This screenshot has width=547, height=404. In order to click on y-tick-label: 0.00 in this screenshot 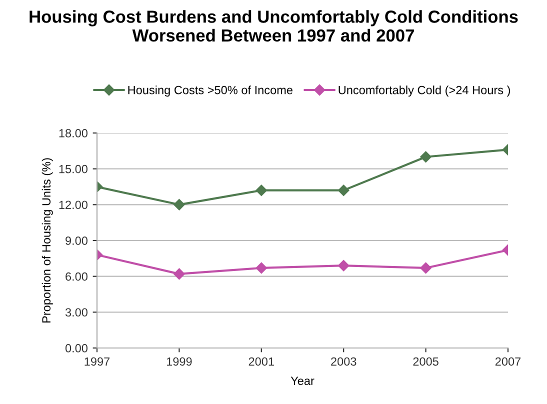, I will do `click(76, 348)`.